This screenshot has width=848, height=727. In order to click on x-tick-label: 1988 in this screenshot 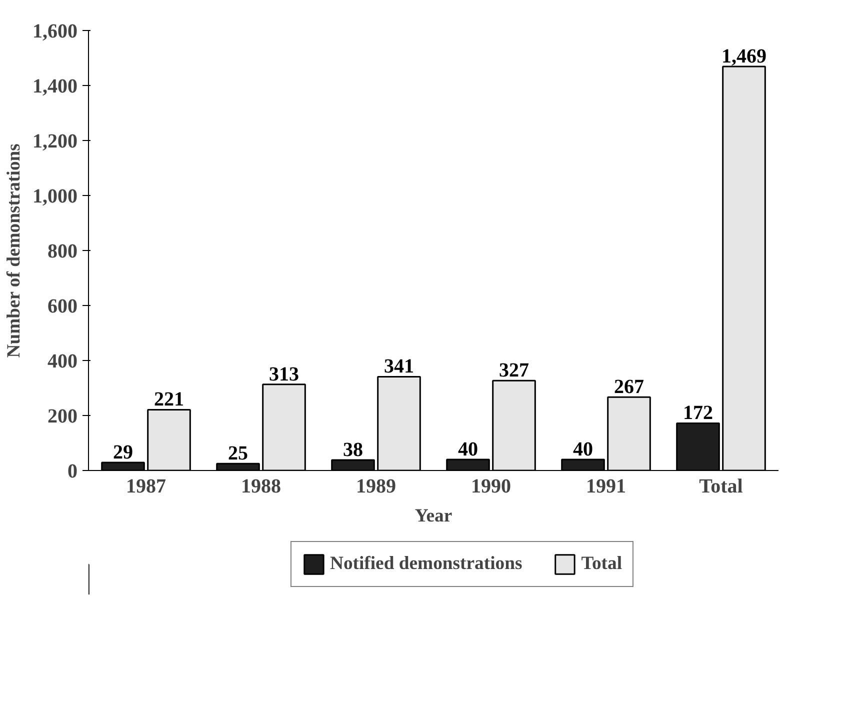, I will do `click(261, 487)`.